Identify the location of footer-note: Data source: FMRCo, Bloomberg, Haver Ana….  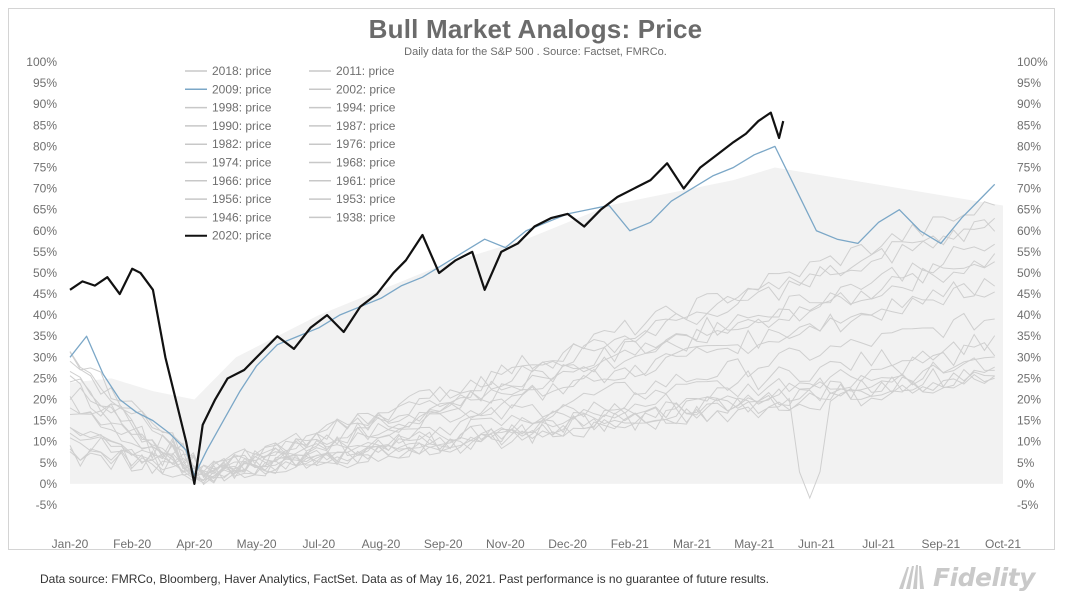
(405, 579).